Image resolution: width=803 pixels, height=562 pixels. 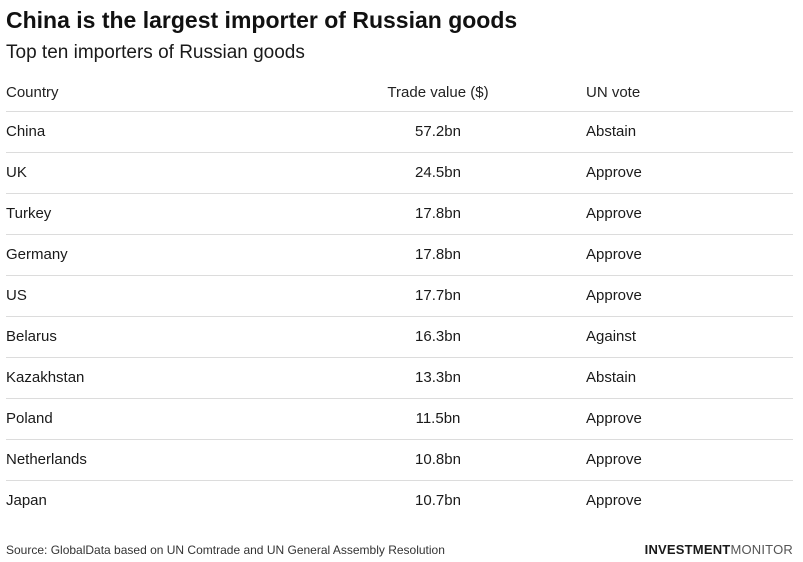 I want to click on table-row: Belarus 16.3bn Against, so click(x=399, y=337).